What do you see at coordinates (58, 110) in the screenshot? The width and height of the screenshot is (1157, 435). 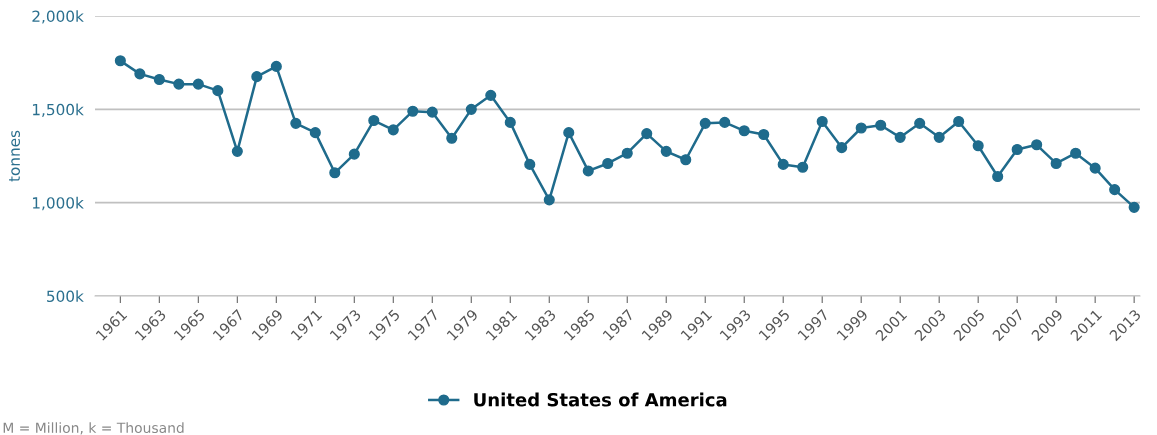 I see `y-tick-label: 1,500k` at bounding box center [58, 110].